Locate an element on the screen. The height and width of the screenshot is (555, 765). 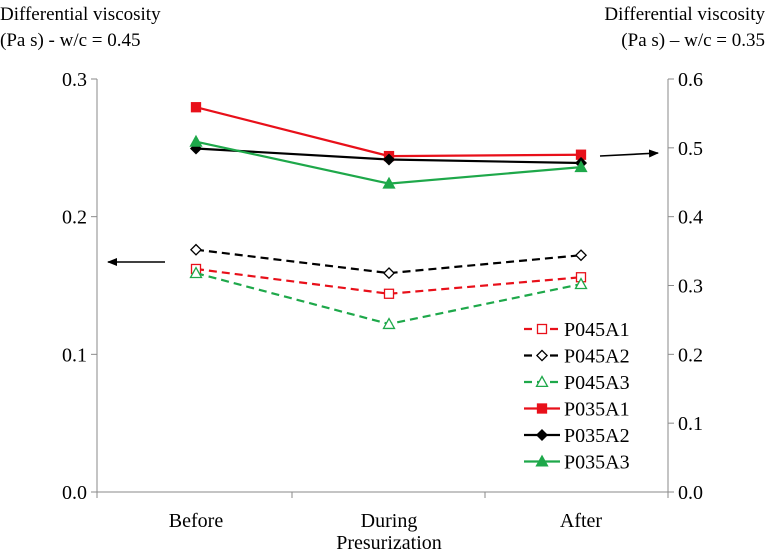
series-p045a2 is located at coordinates (388, 261).